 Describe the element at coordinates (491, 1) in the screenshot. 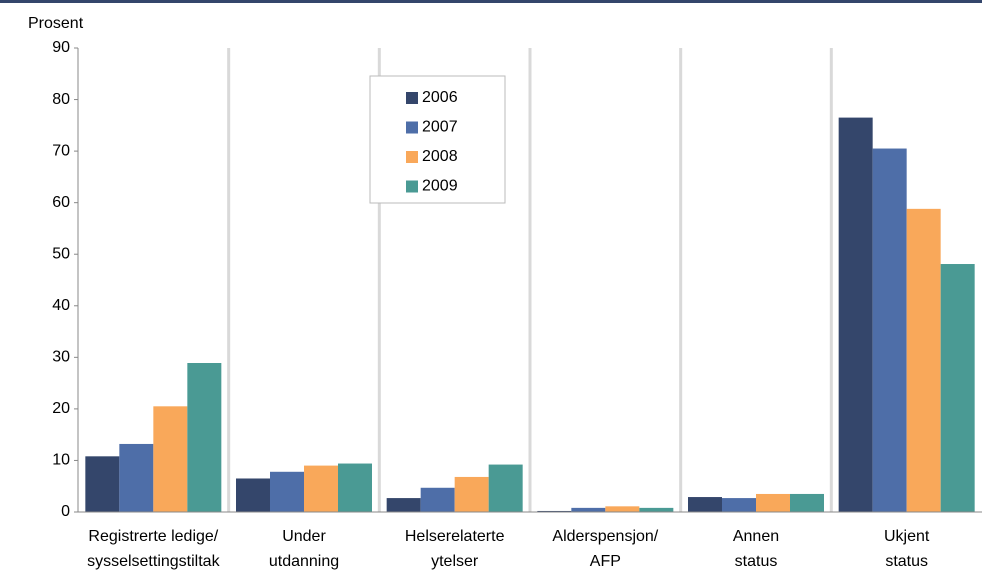

I see `top-rule` at that location.